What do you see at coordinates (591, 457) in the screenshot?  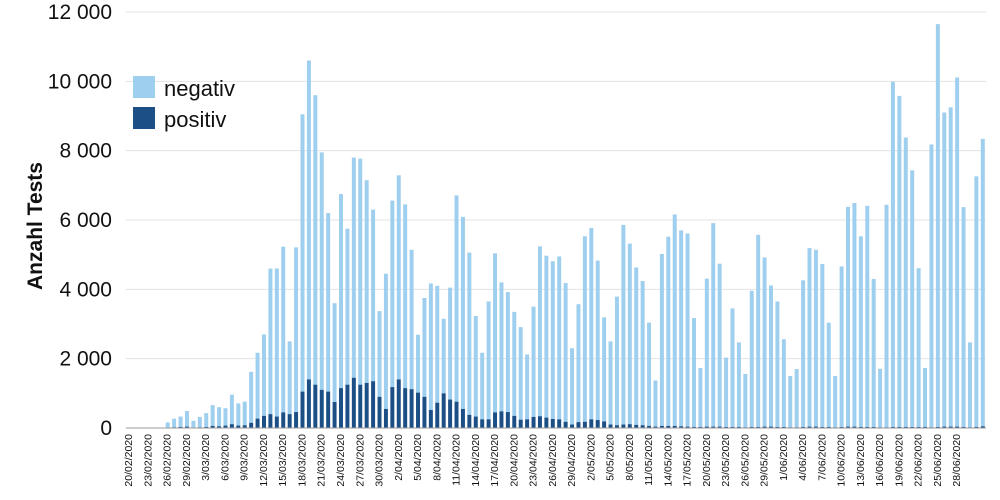 I see `x-tick-label: 2/05/2020` at bounding box center [591, 457].